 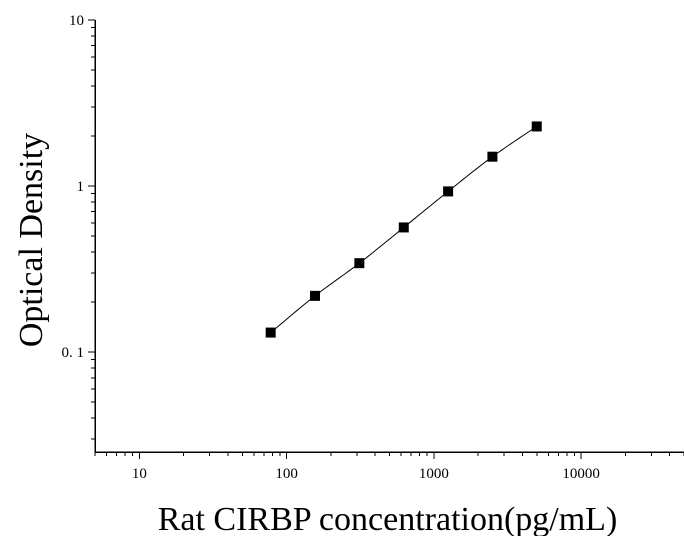 I want to click on x-tick-label: 100, so click(x=286, y=474).